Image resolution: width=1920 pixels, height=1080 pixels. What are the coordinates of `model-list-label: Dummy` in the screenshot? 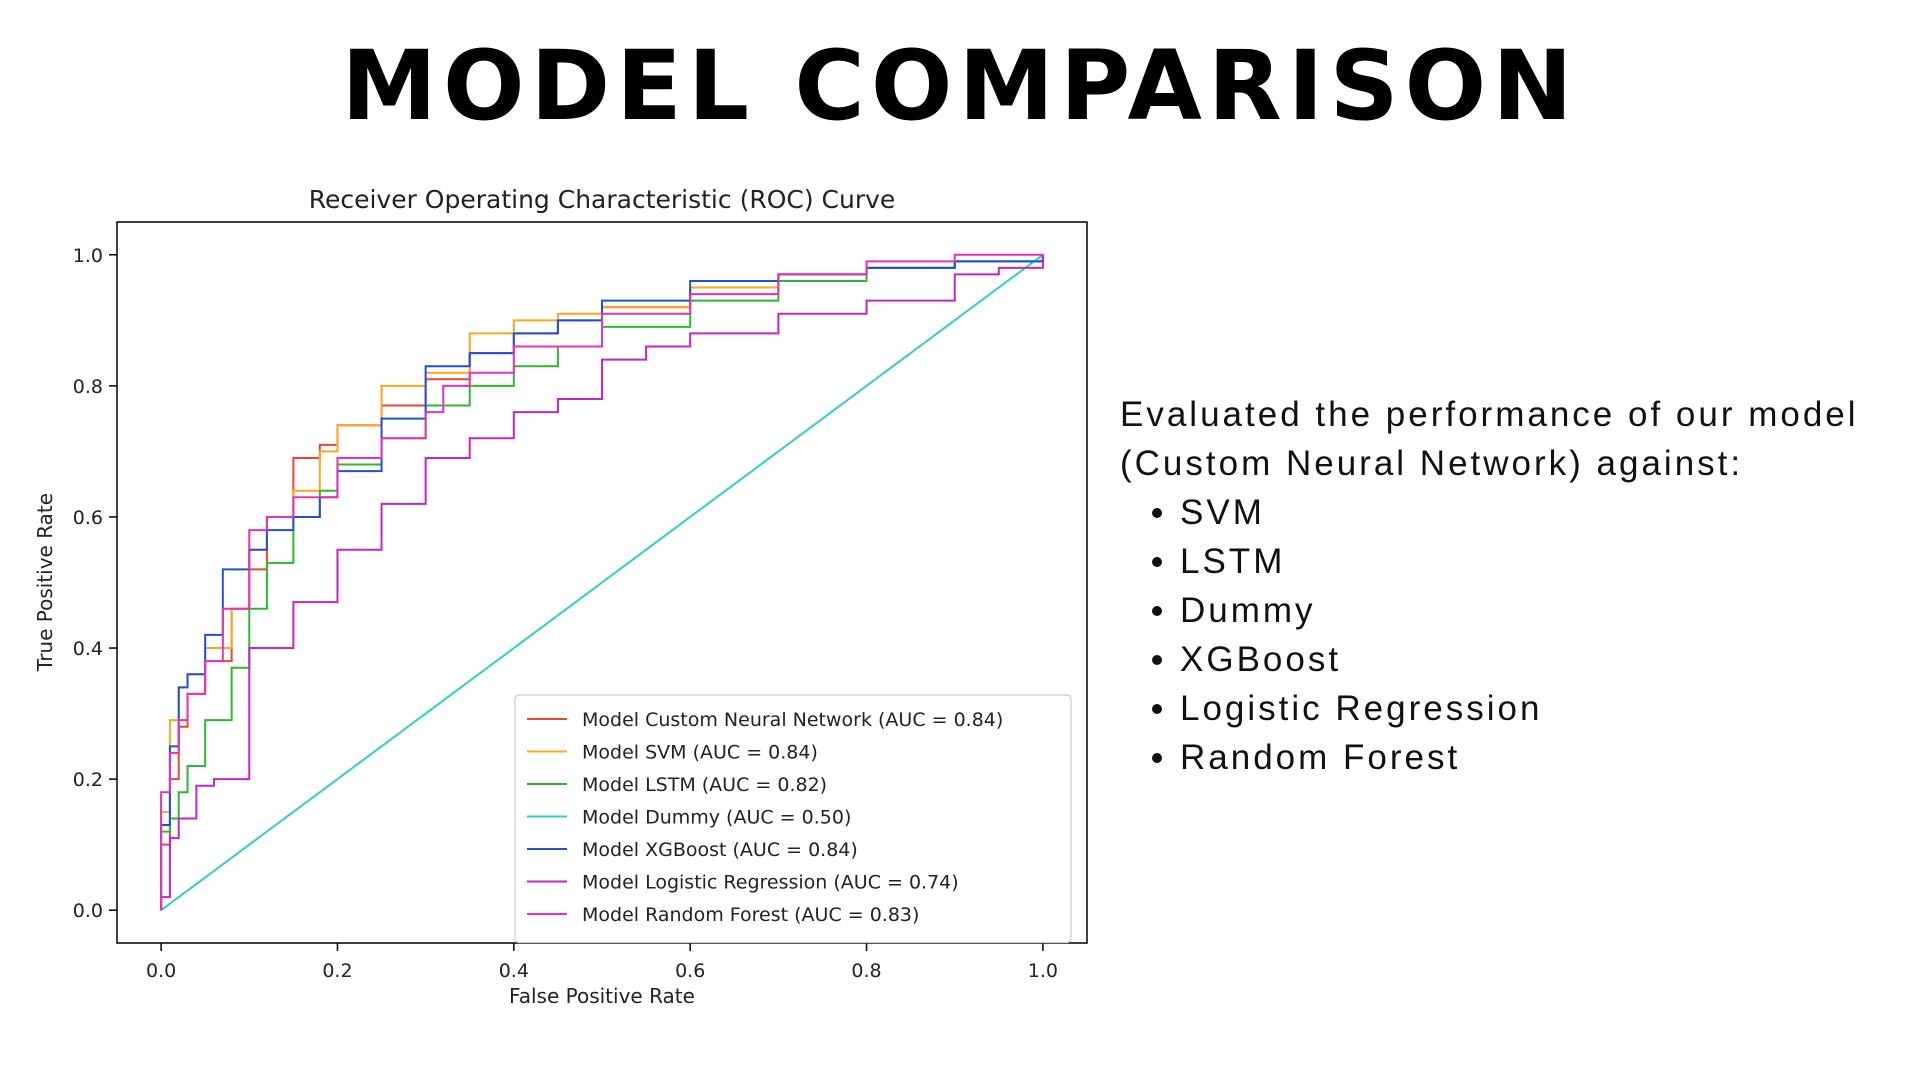 It's located at (1248, 610).